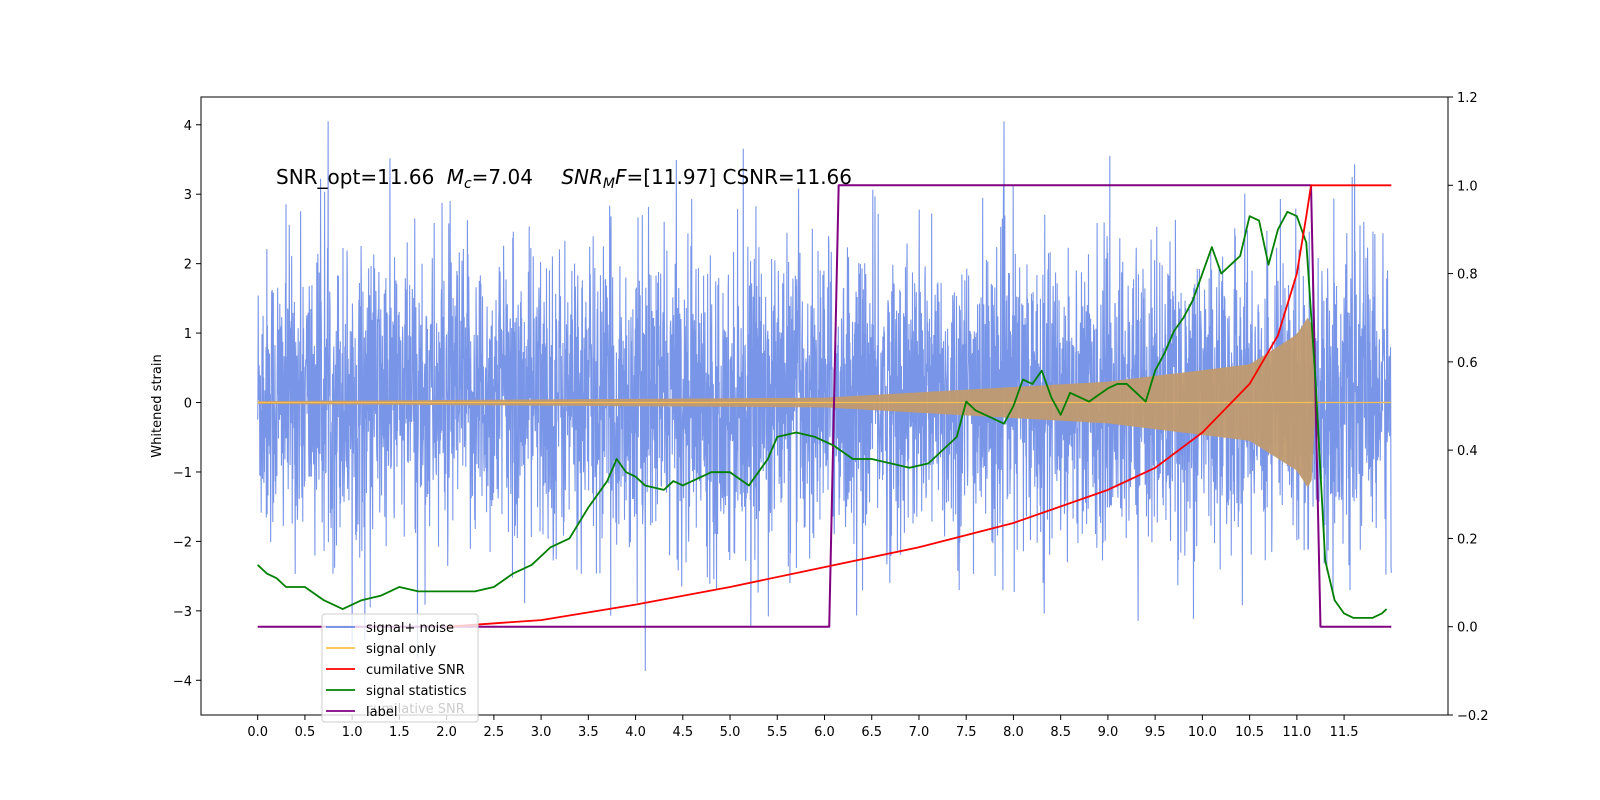  What do you see at coordinates (455, 177) in the screenshot?
I see `annotation-mc-symbol: M` at bounding box center [455, 177].